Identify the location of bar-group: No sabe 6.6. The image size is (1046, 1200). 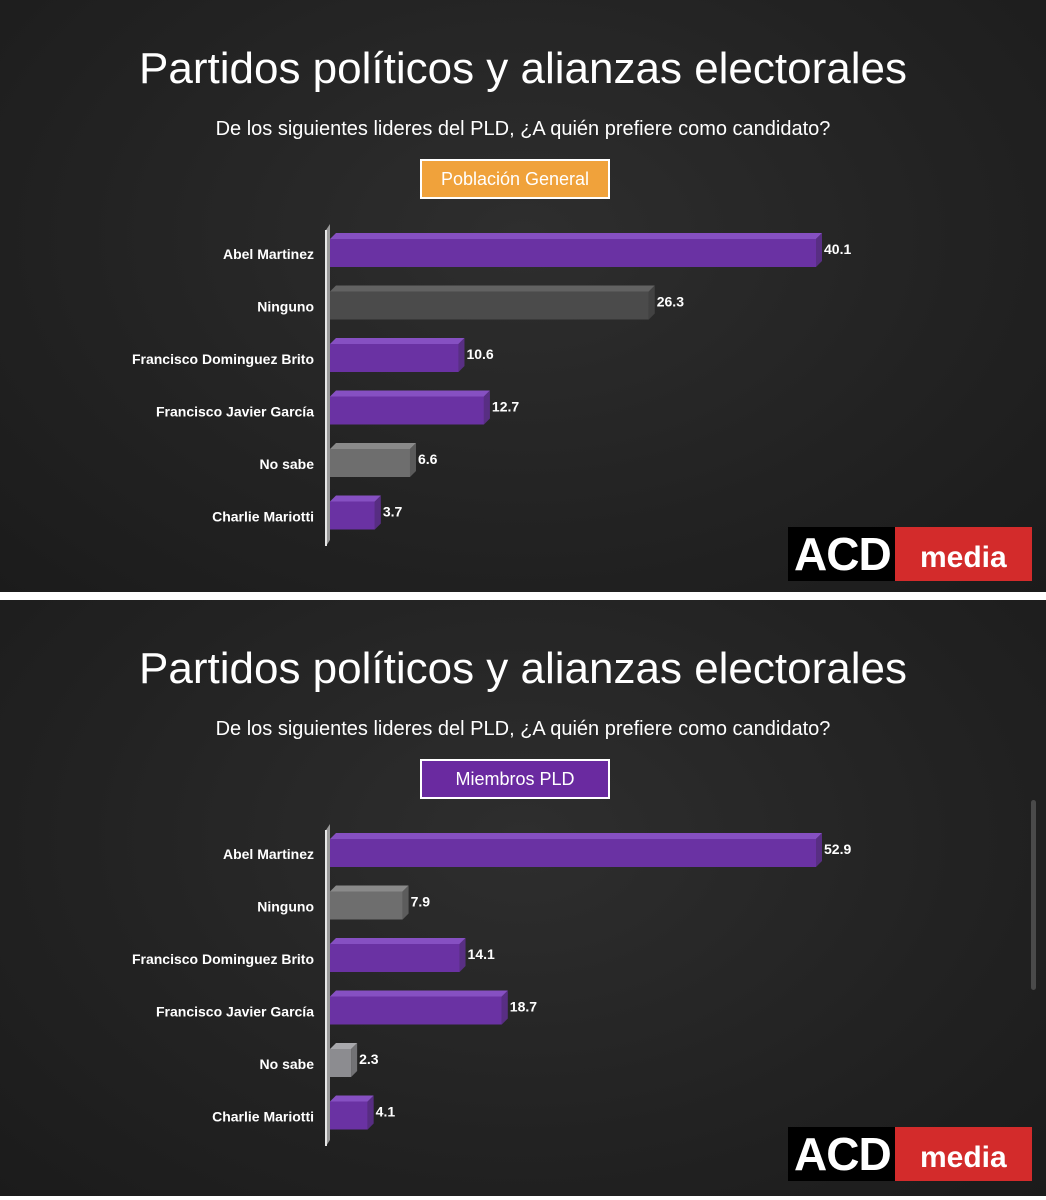
(349, 460).